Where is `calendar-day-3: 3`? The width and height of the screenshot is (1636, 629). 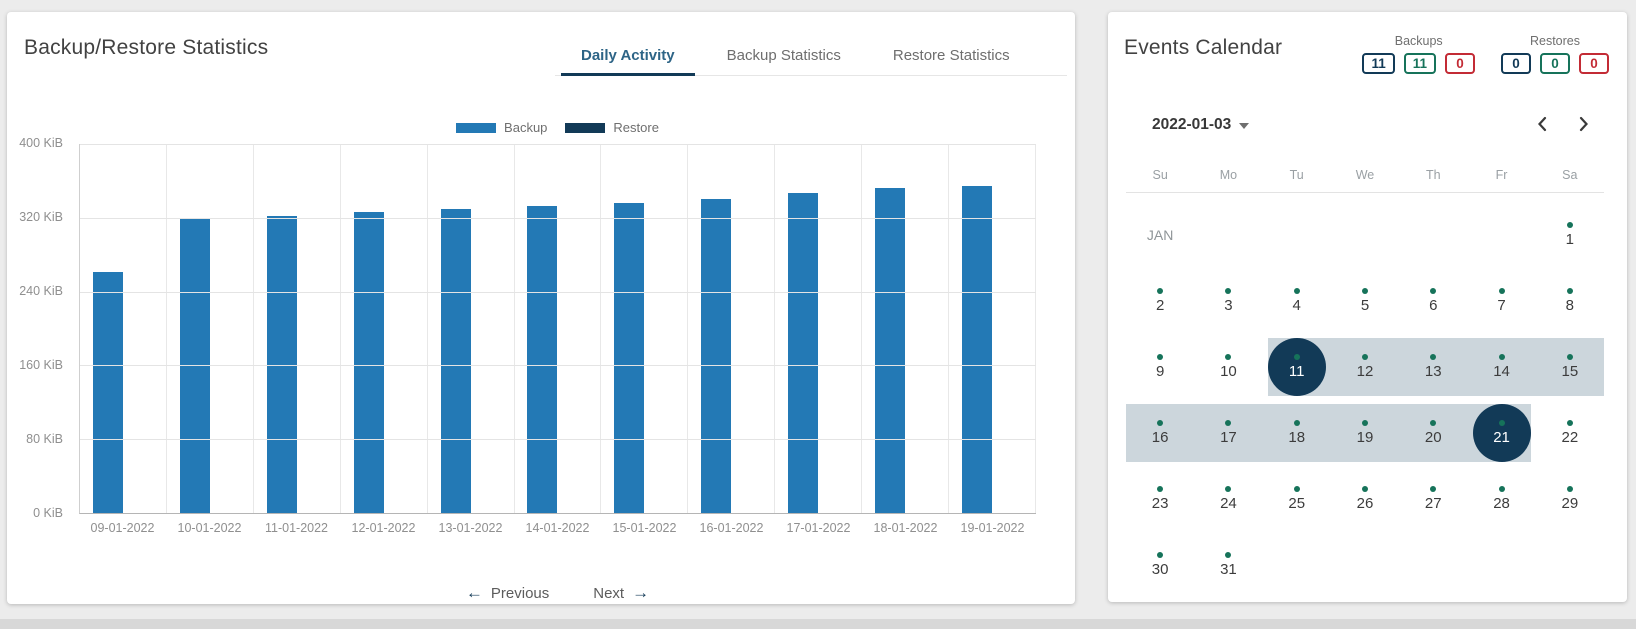
calendar-day-3: 3 is located at coordinates (1228, 301).